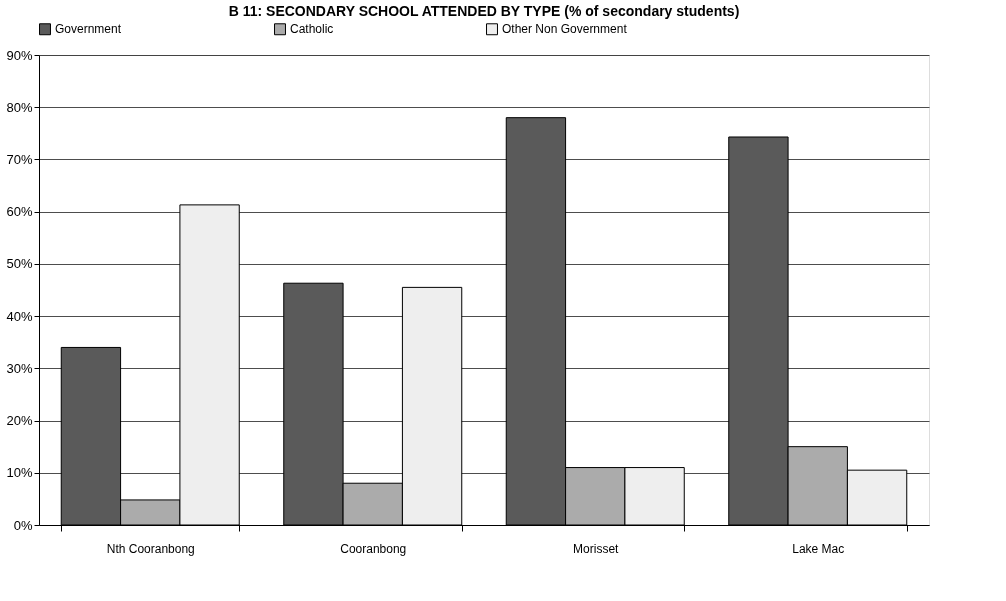 This screenshot has height=601, width=1006. What do you see at coordinates (19, 316) in the screenshot?
I see `y-tick-label: 40%` at bounding box center [19, 316].